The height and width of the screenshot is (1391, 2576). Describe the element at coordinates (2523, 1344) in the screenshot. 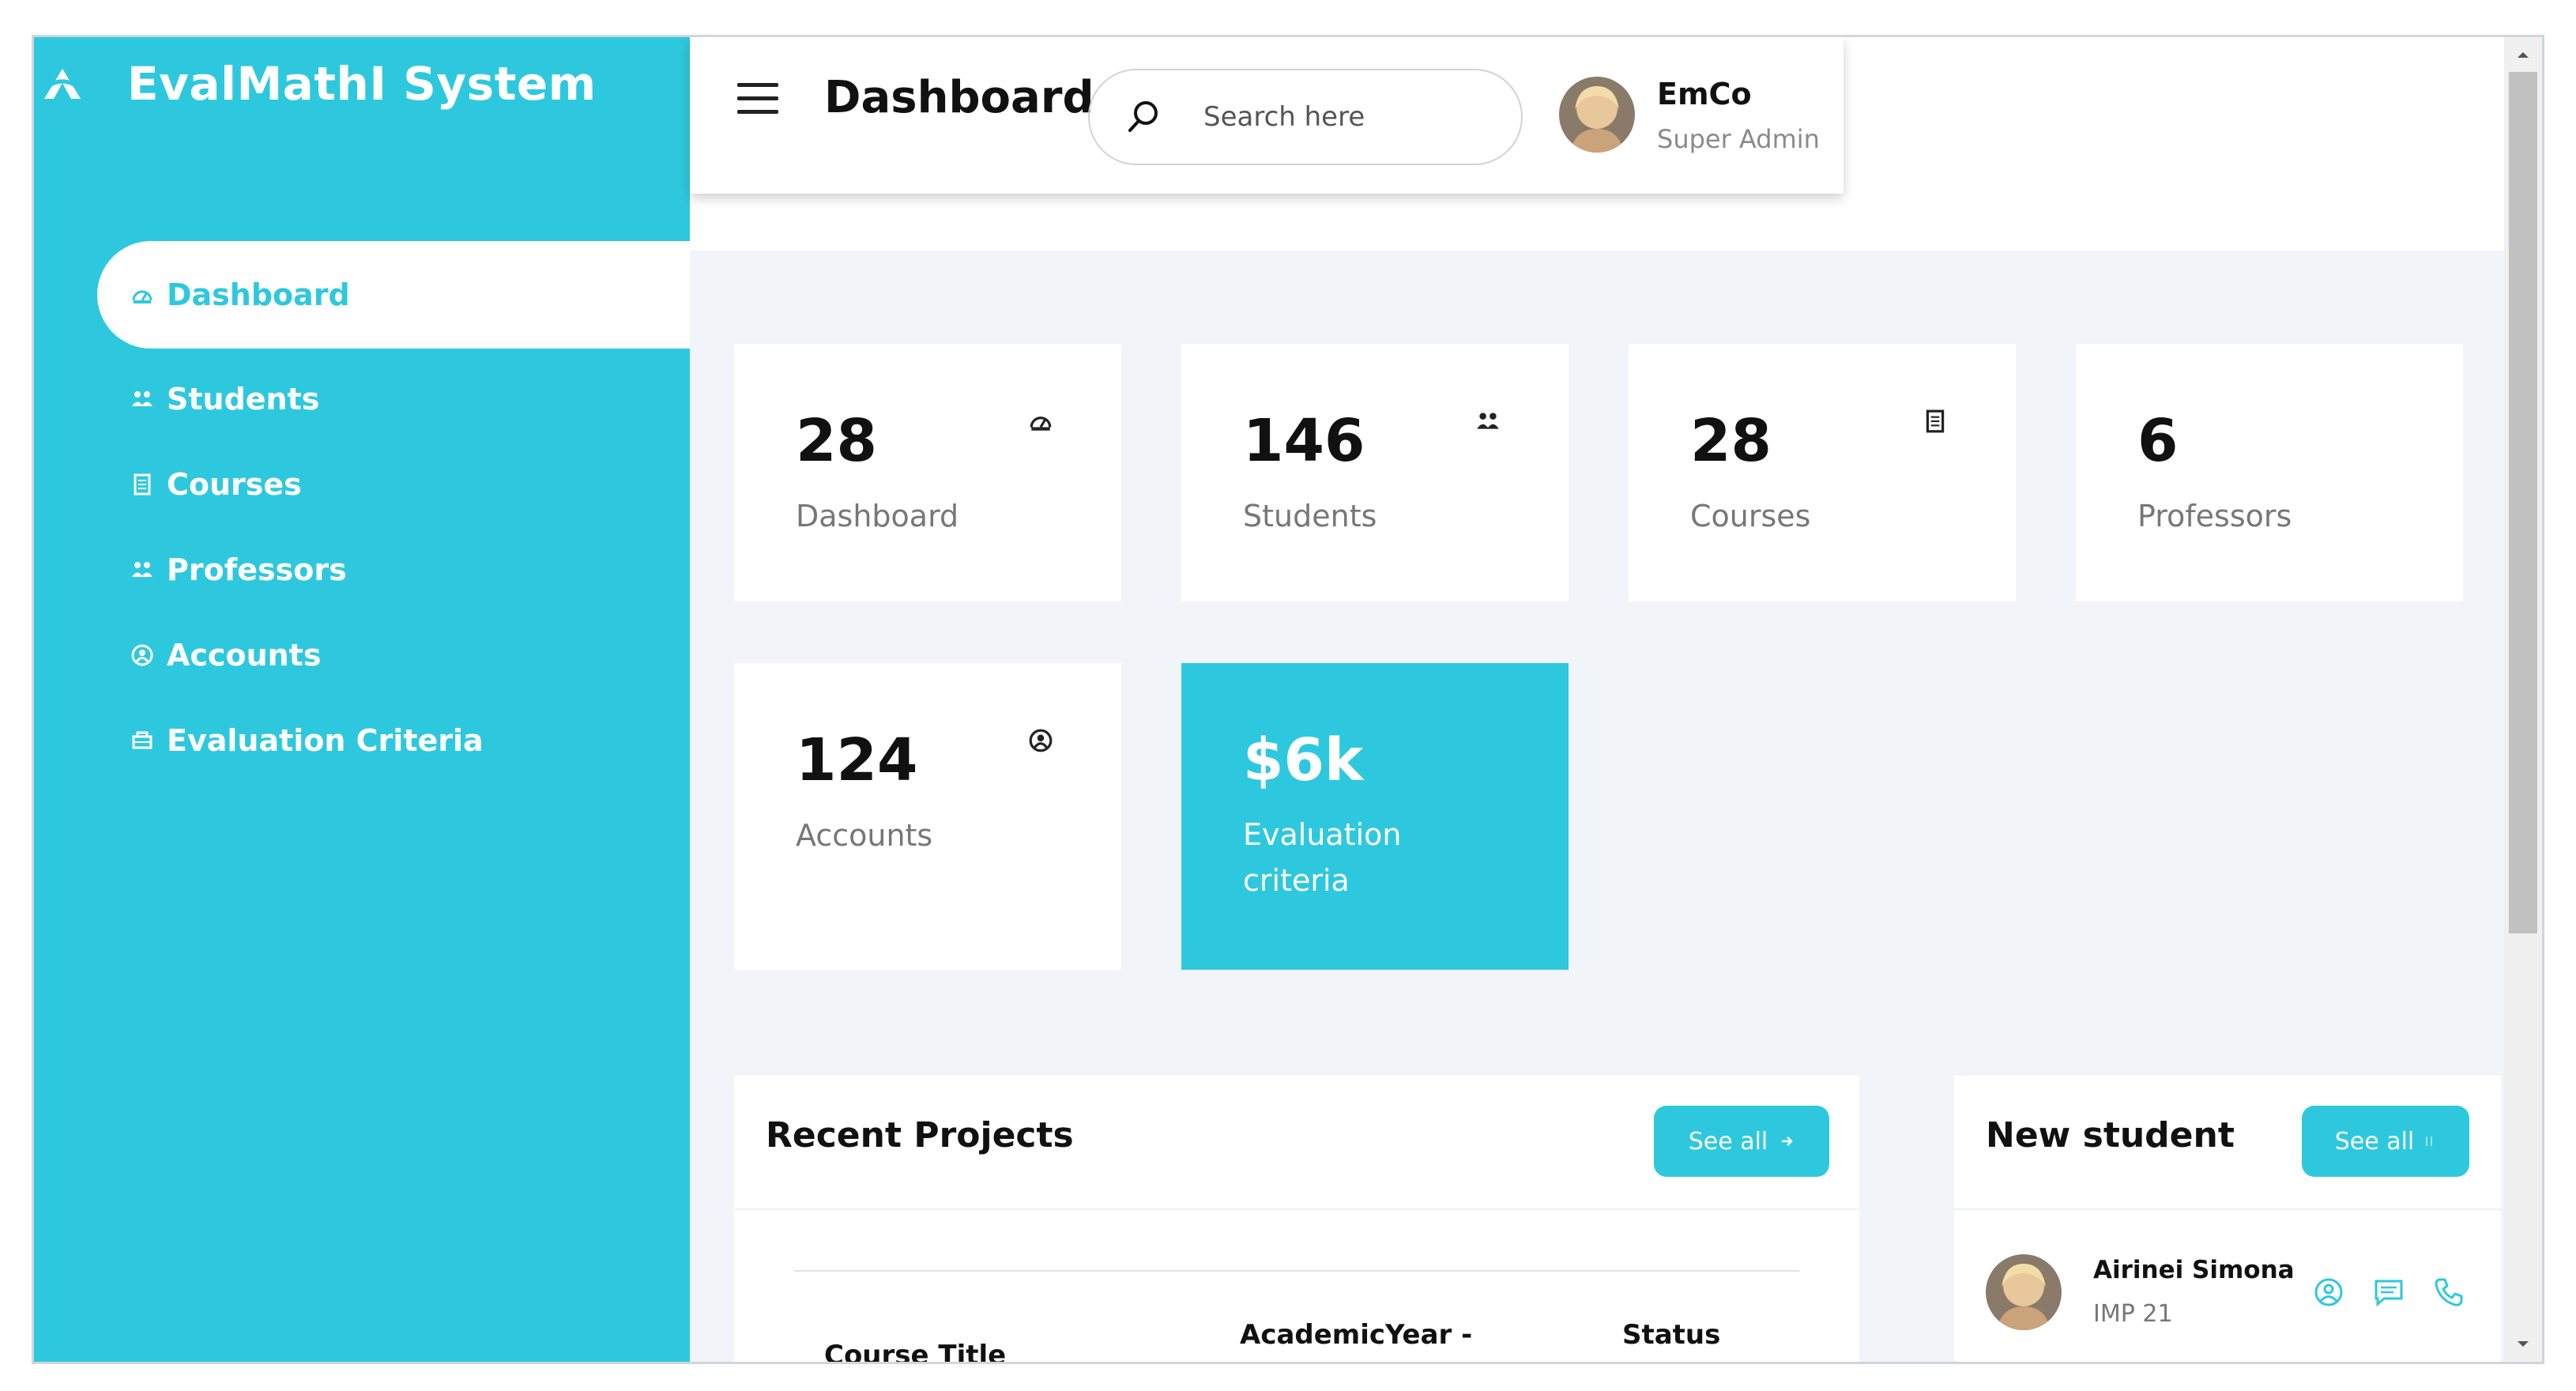

I see `scroll-down-icon` at that location.